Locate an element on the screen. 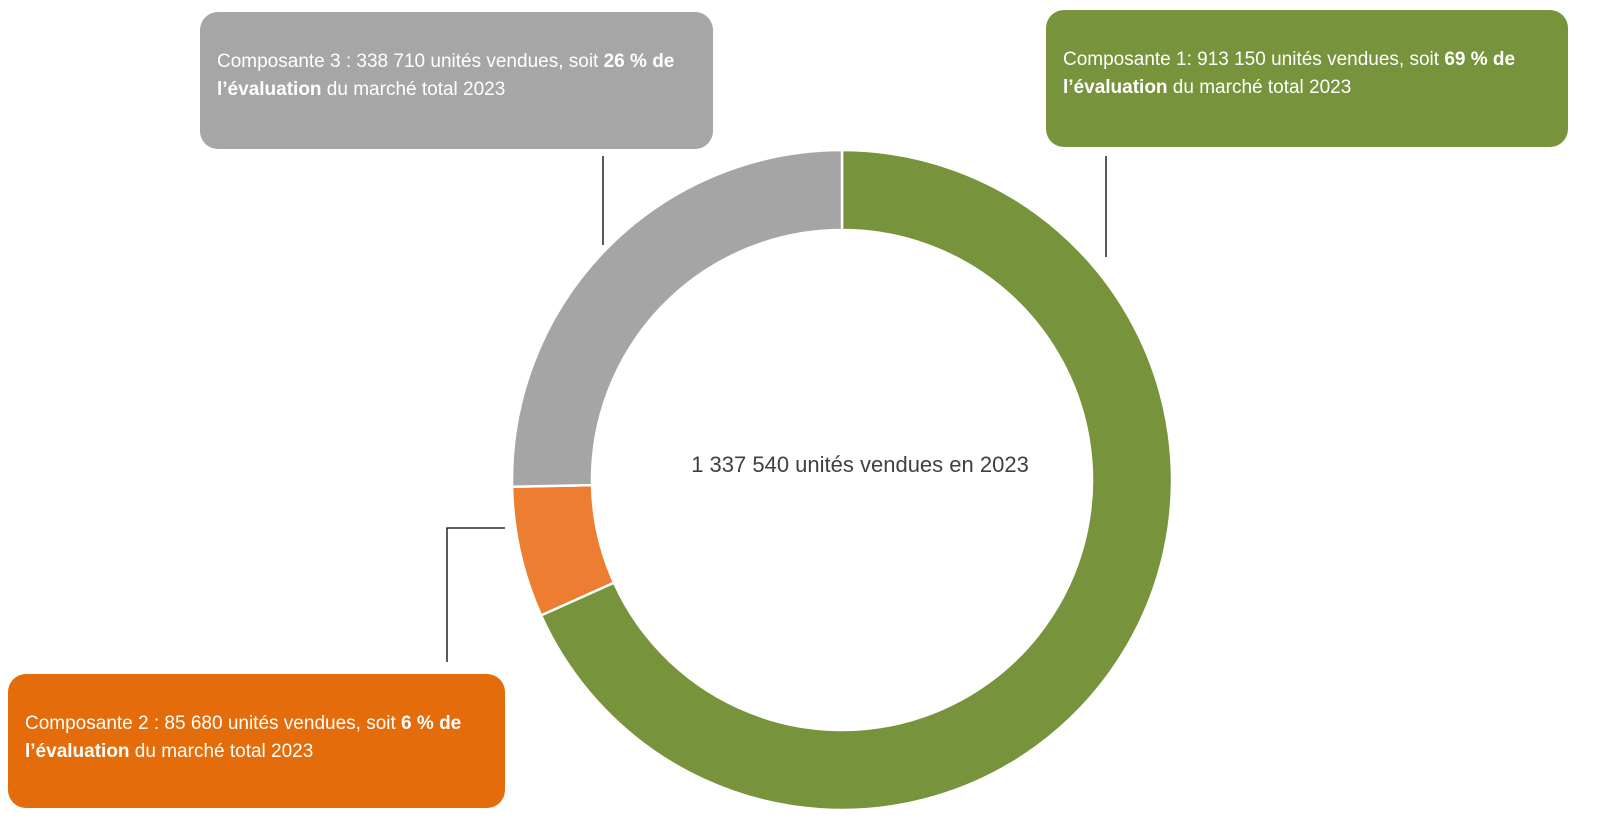 The height and width of the screenshot is (836, 1620). donut-segment is located at coordinates (677, 318).